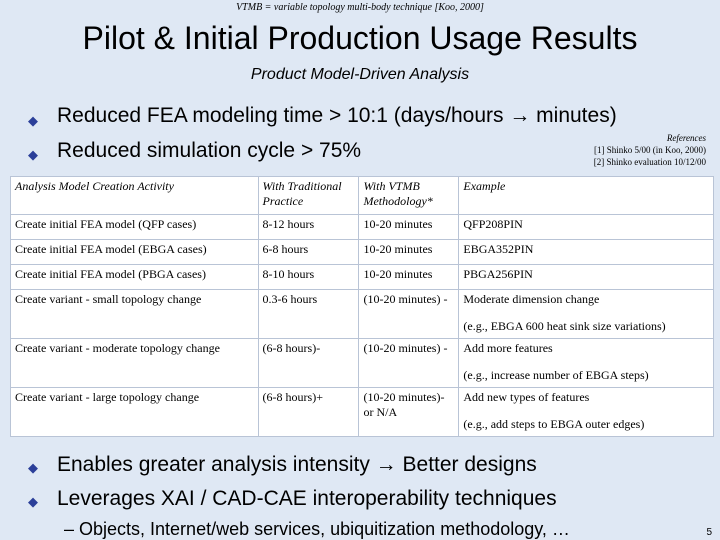  Describe the element at coordinates (409, 195) in the screenshot. I see `column-header: With VTMB Methodology*` at that location.